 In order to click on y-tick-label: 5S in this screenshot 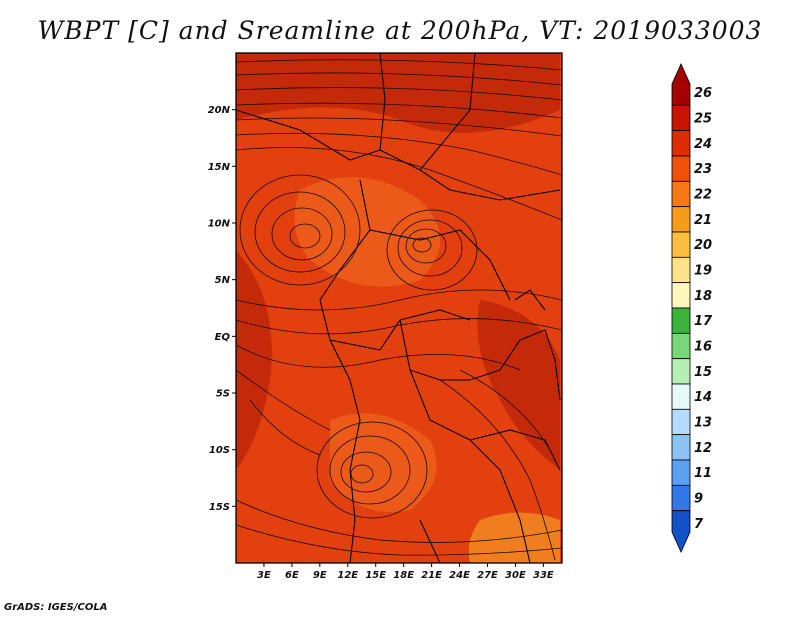, I will do `click(223, 394)`.